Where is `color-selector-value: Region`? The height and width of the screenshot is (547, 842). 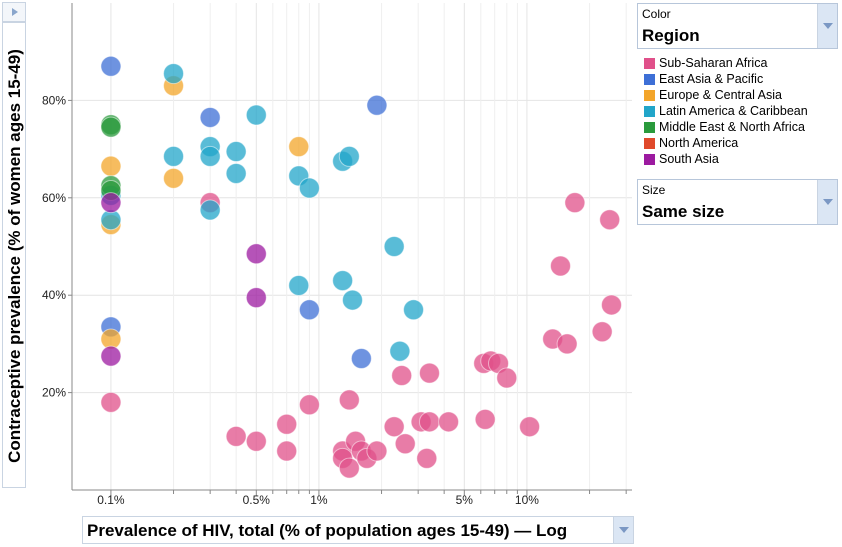 color-selector-value: Region is located at coordinates (671, 35).